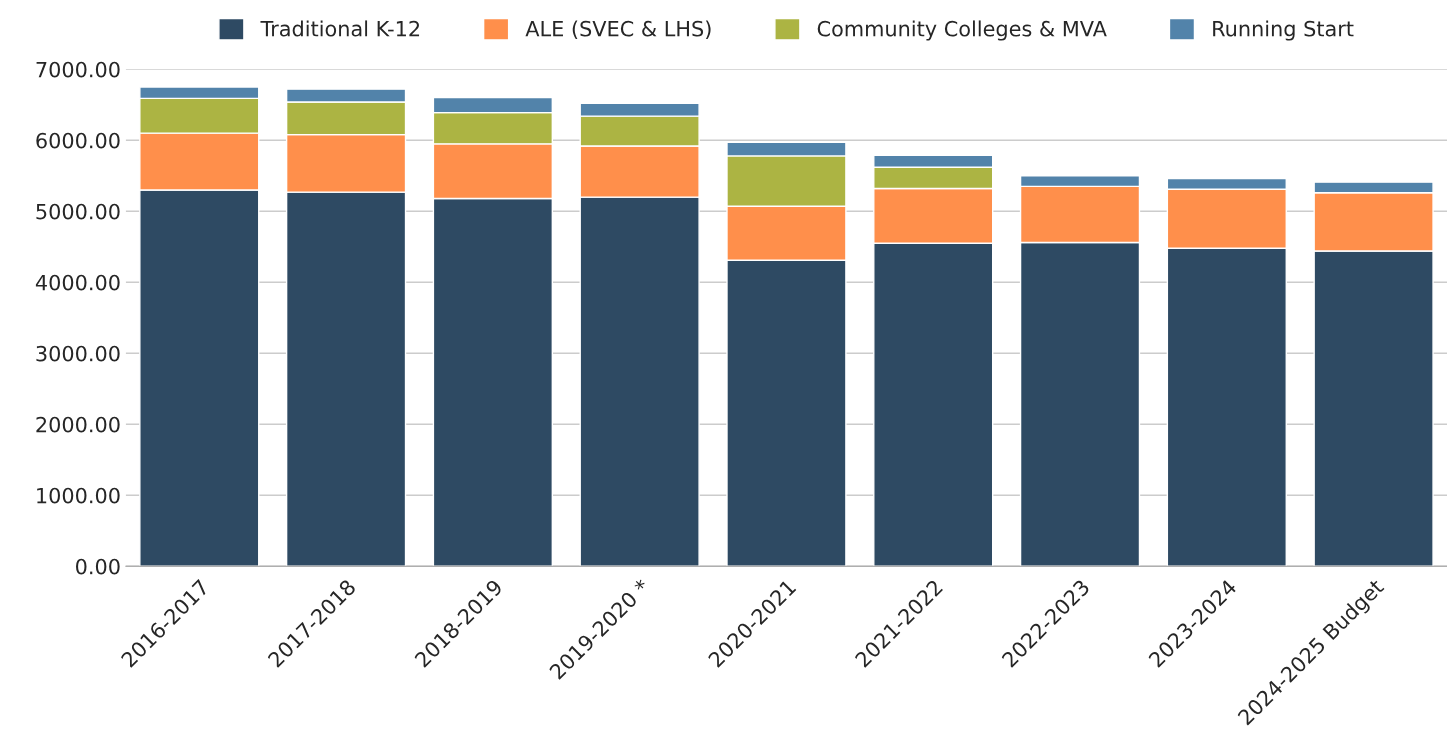 The height and width of the screenshot is (753, 1447). Describe the element at coordinates (962, 30) in the screenshot. I see `legend-label: Community Colleges & MVA` at that location.